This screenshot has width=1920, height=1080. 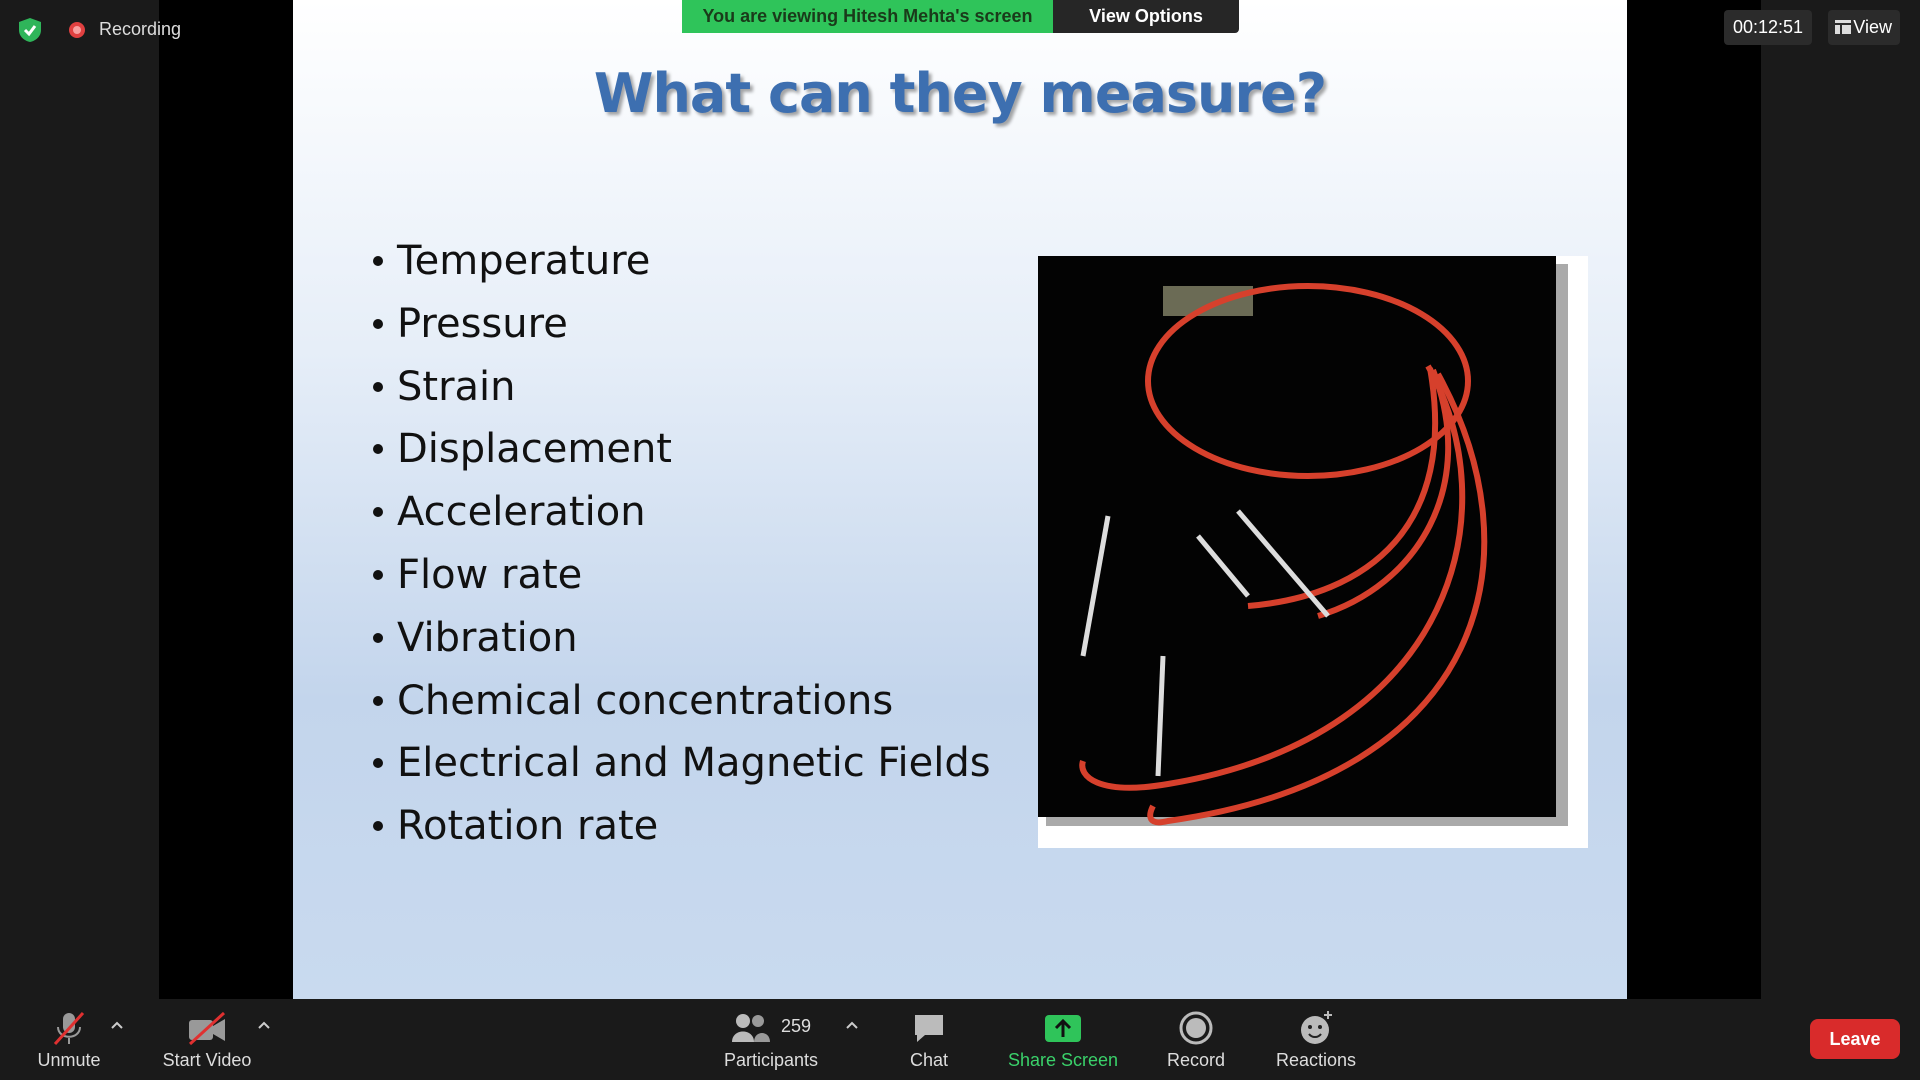 I want to click on timer: 00:12:51, so click(x=1768, y=27).